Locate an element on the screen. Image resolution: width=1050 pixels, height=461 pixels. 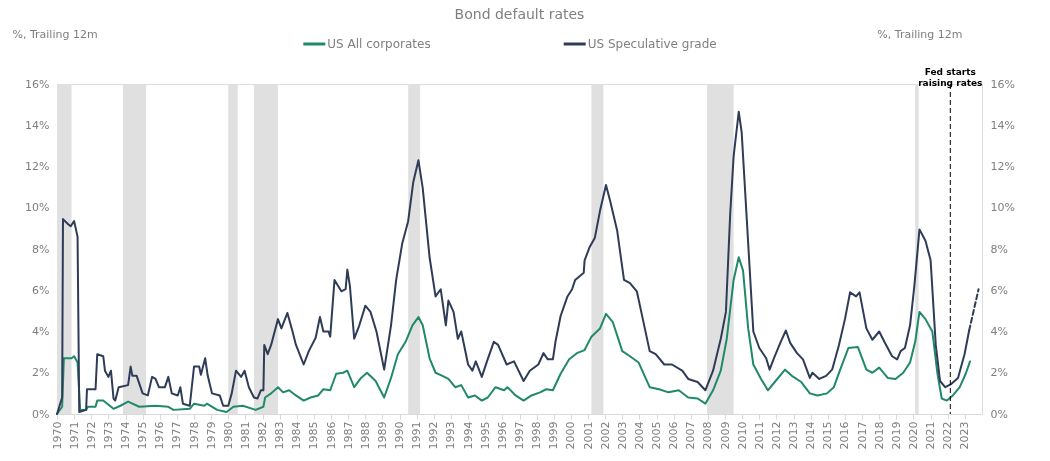
x-tick-label: 2008 is located at coordinates (708, 435).